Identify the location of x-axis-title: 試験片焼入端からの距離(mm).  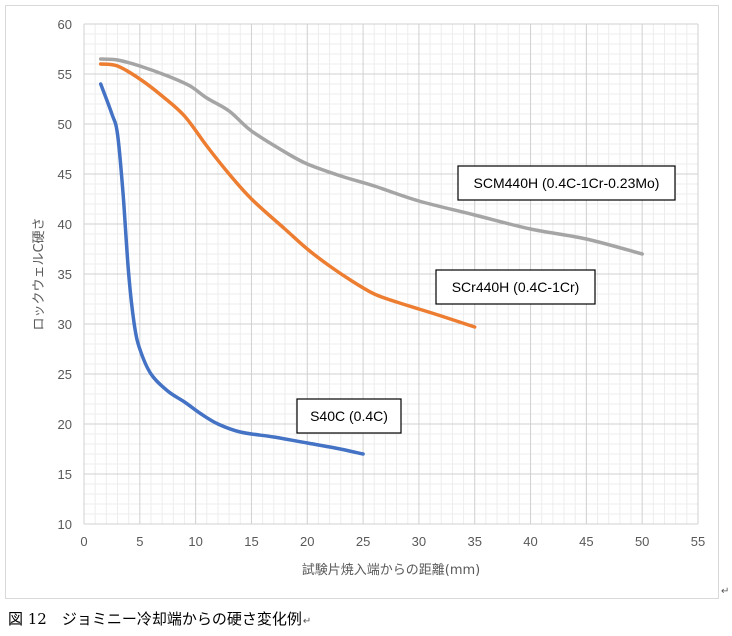
(391, 570).